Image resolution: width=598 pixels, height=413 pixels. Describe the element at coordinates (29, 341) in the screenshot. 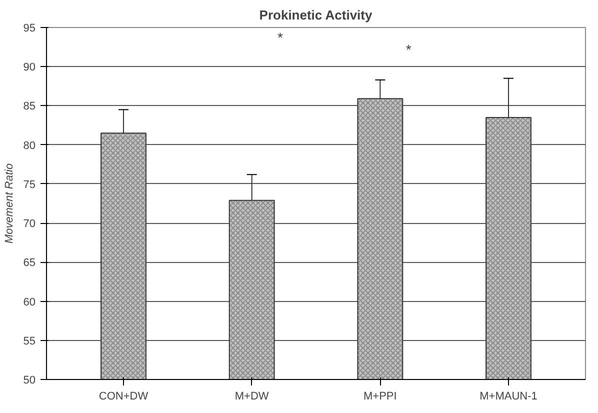

I see `y-tick-label: 55` at that location.